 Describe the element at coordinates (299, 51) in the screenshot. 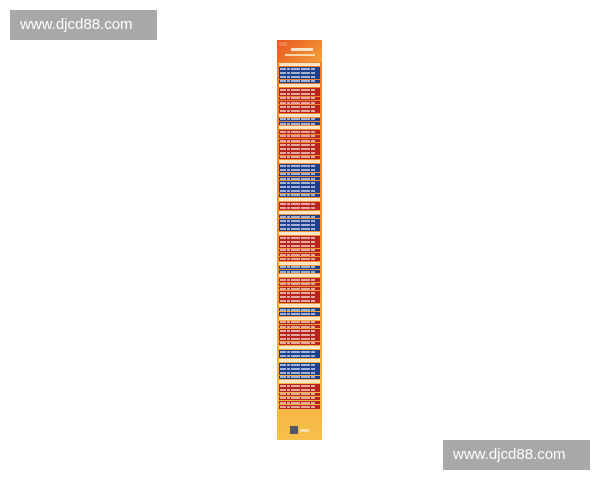

I see `poster-header` at that location.